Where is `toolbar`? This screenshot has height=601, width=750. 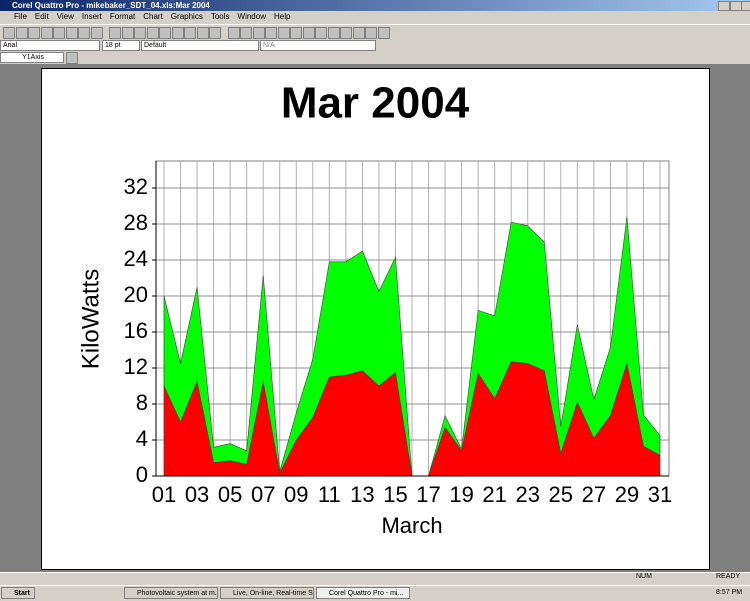 toolbar is located at coordinates (375, 31).